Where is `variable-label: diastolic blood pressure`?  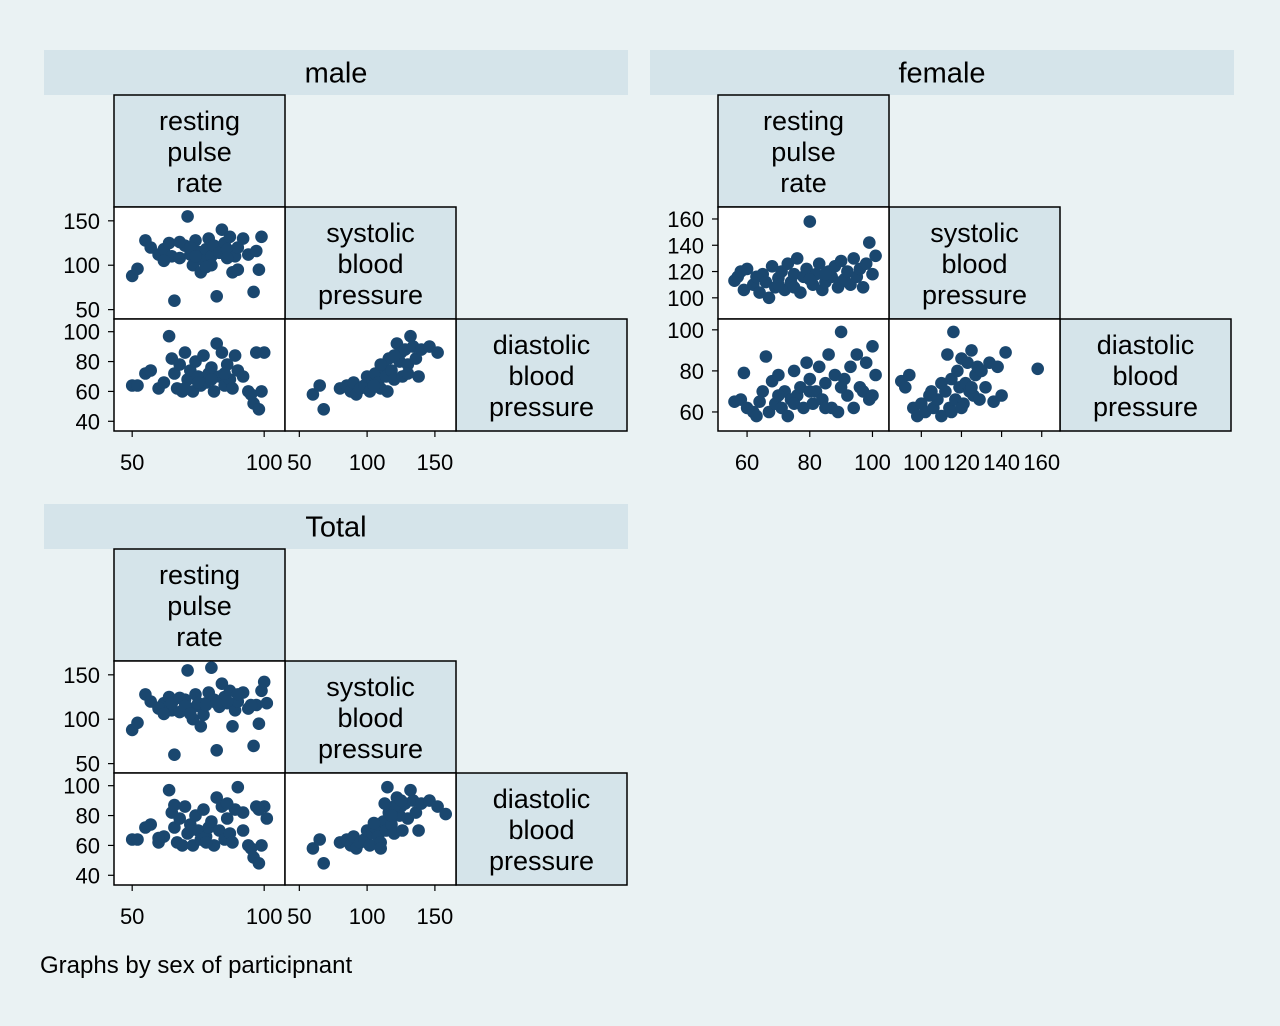
variable-label: diastolic blood pressure is located at coordinates (1145, 376).